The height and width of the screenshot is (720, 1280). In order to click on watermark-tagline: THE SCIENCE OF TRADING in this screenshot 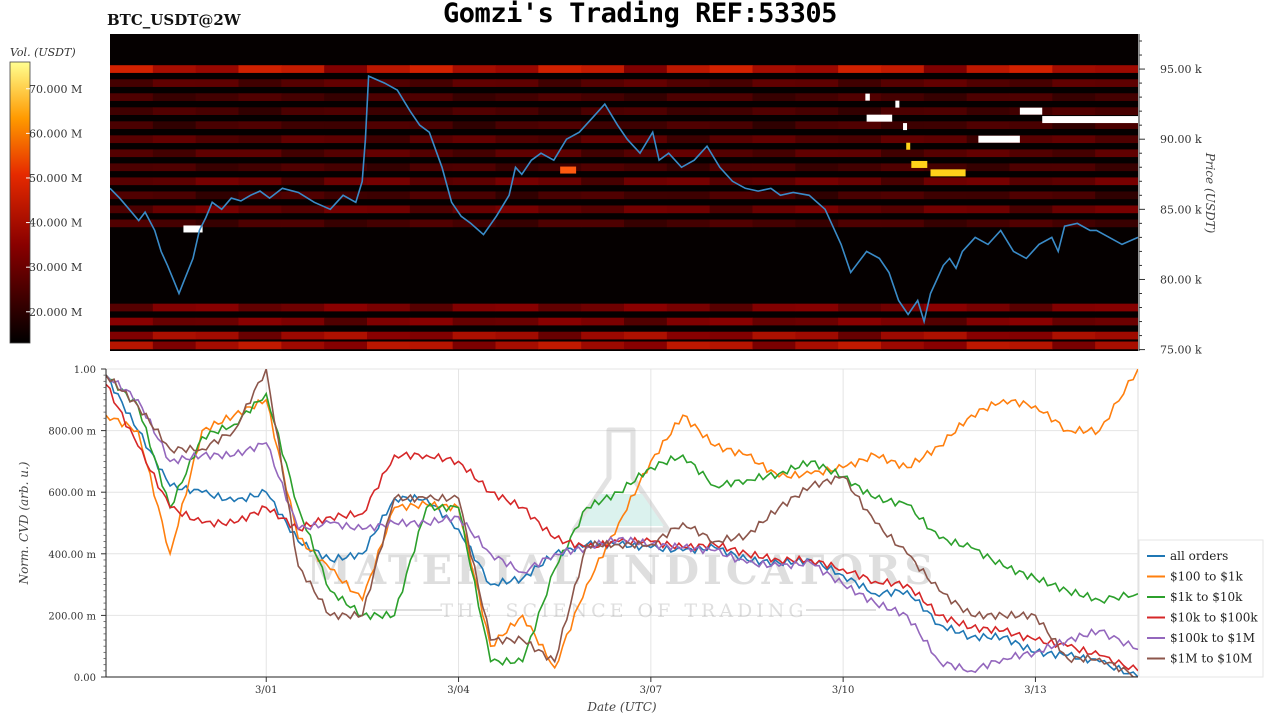, I will do `click(623, 611)`.